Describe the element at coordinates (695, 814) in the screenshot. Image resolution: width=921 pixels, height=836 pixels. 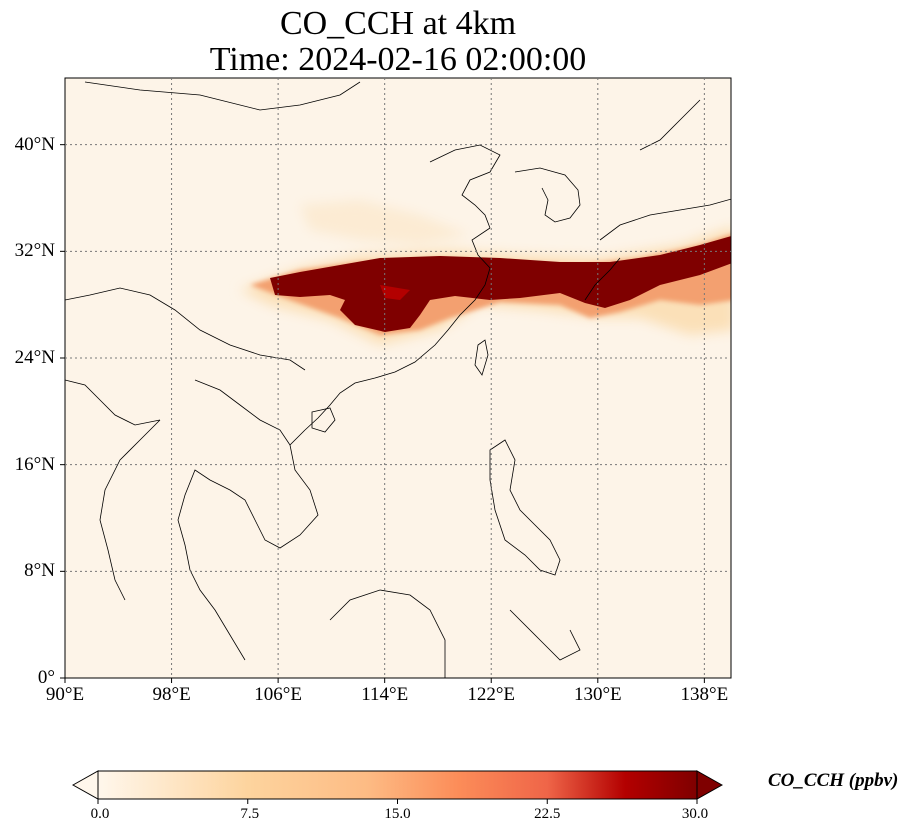
I see `colorbar-tick-label: 30.0` at that location.